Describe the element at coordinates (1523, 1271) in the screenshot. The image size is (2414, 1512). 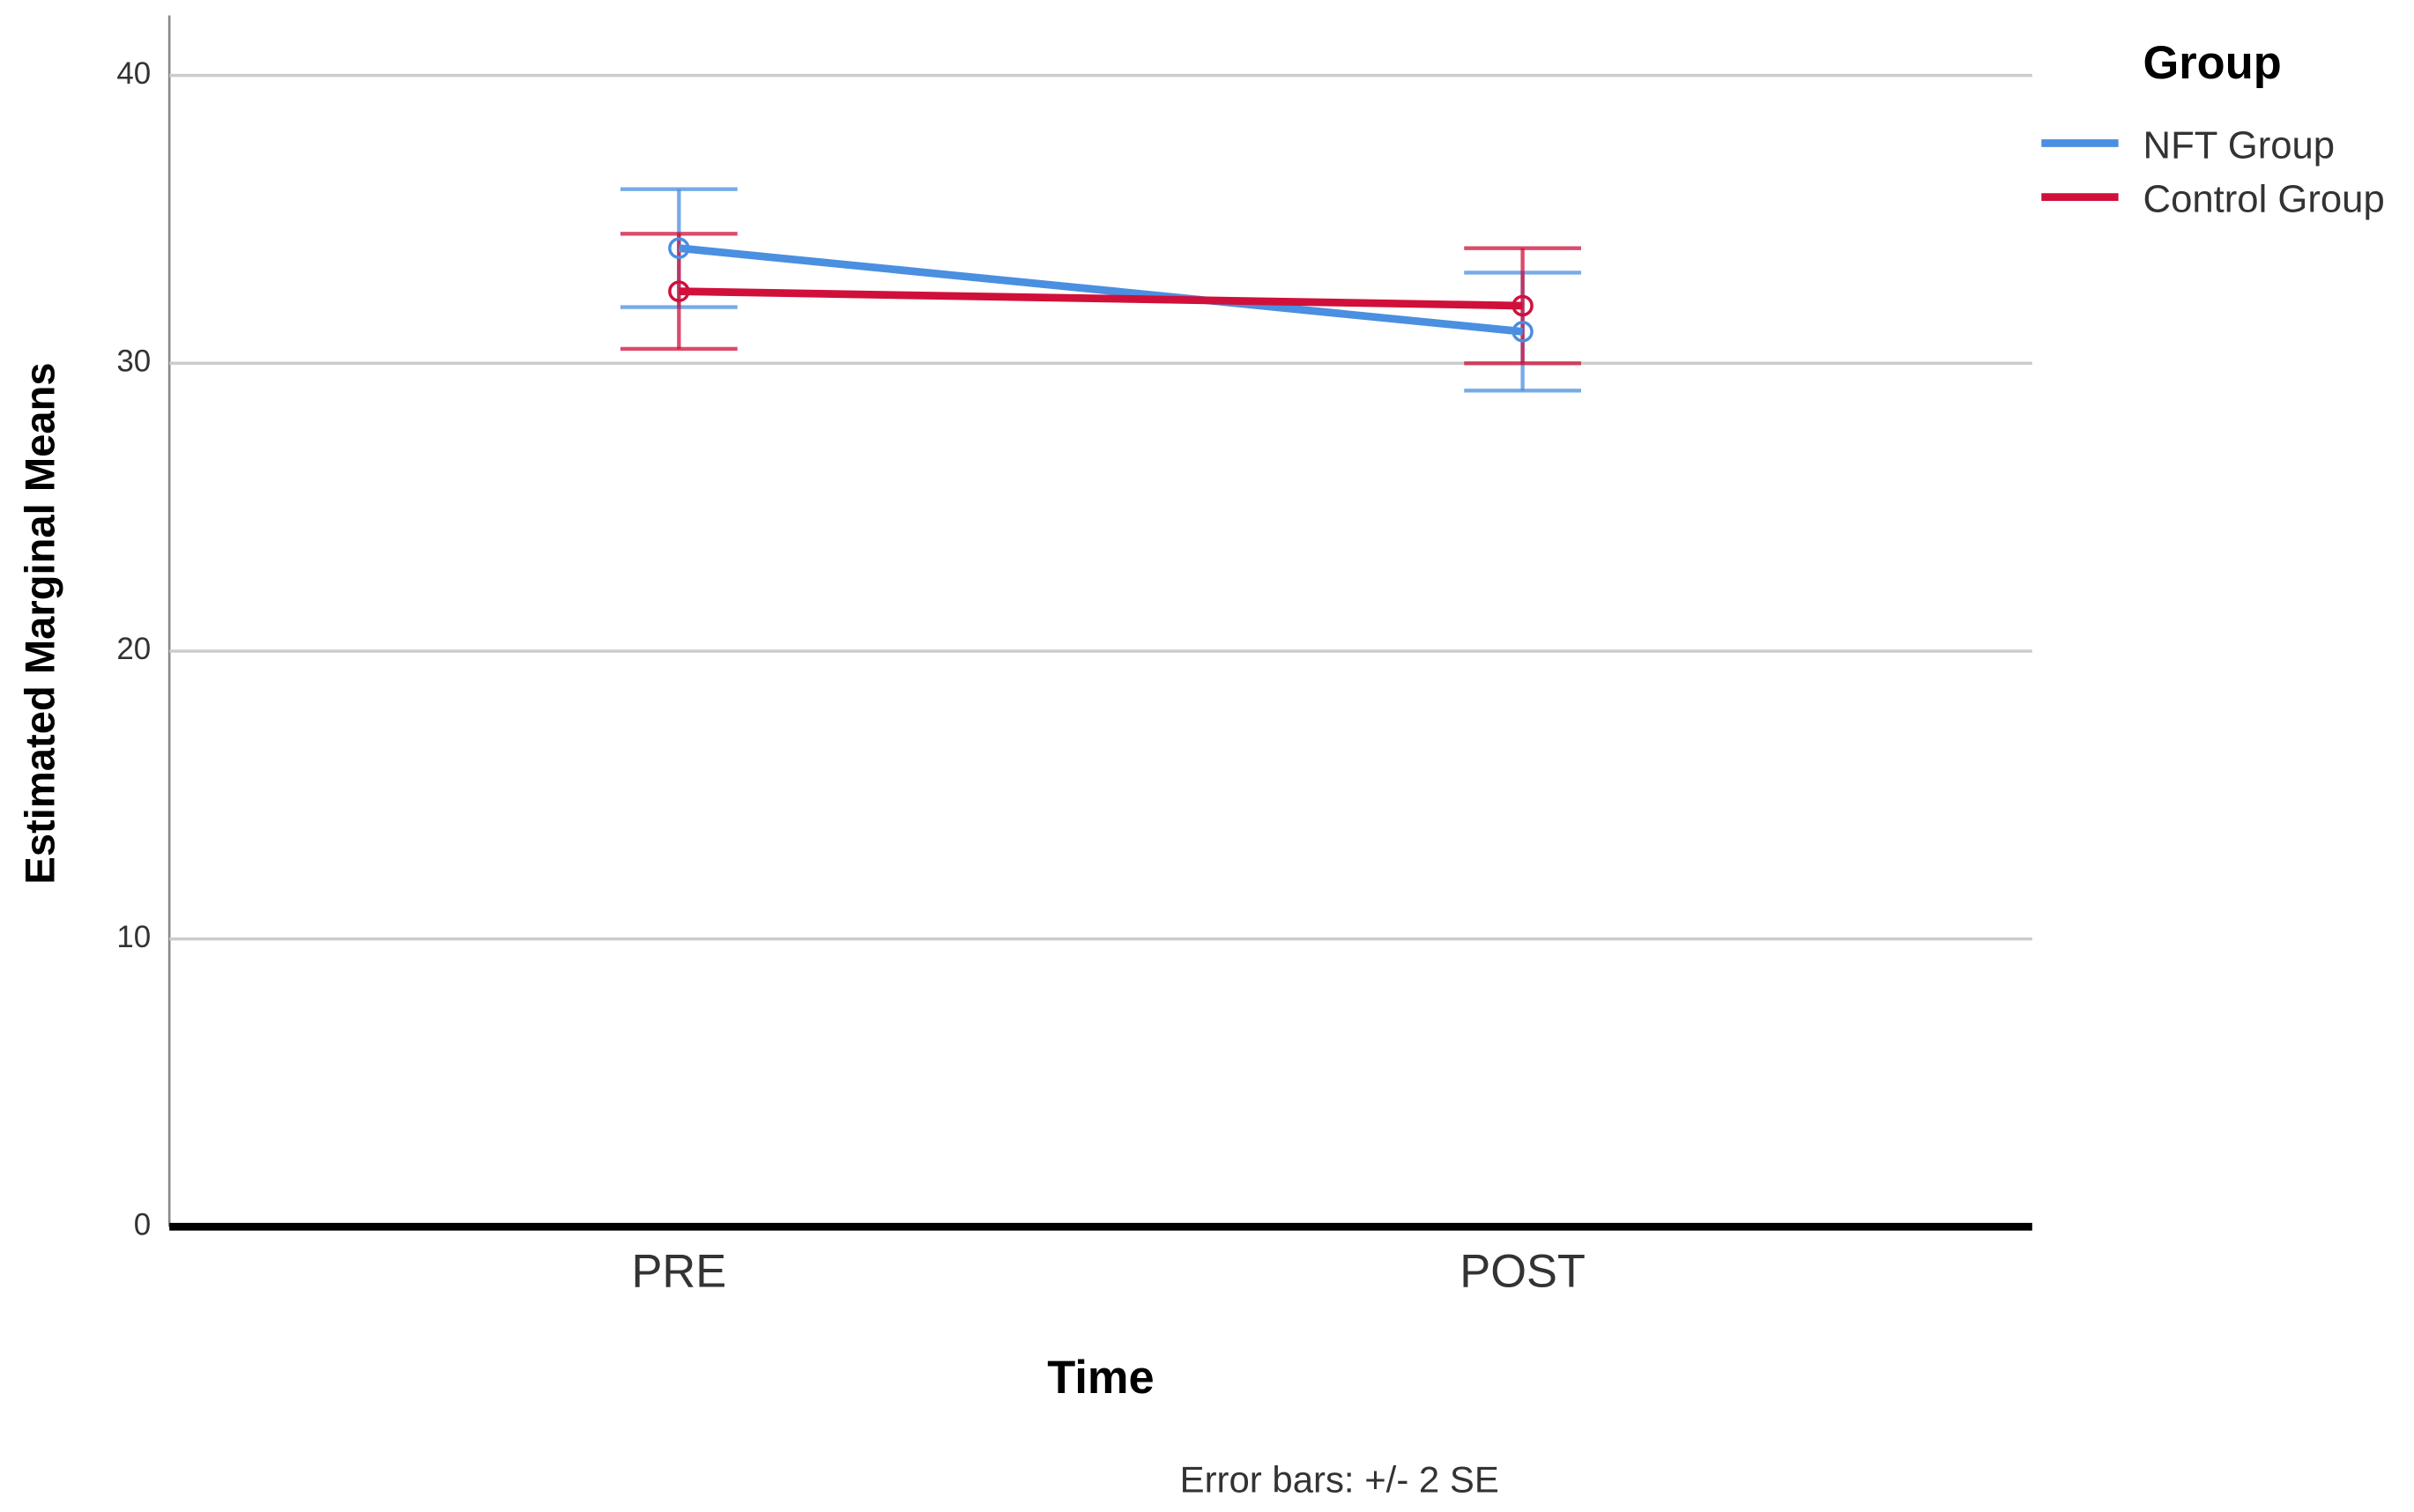
I see `x-tick-label: POST` at that location.